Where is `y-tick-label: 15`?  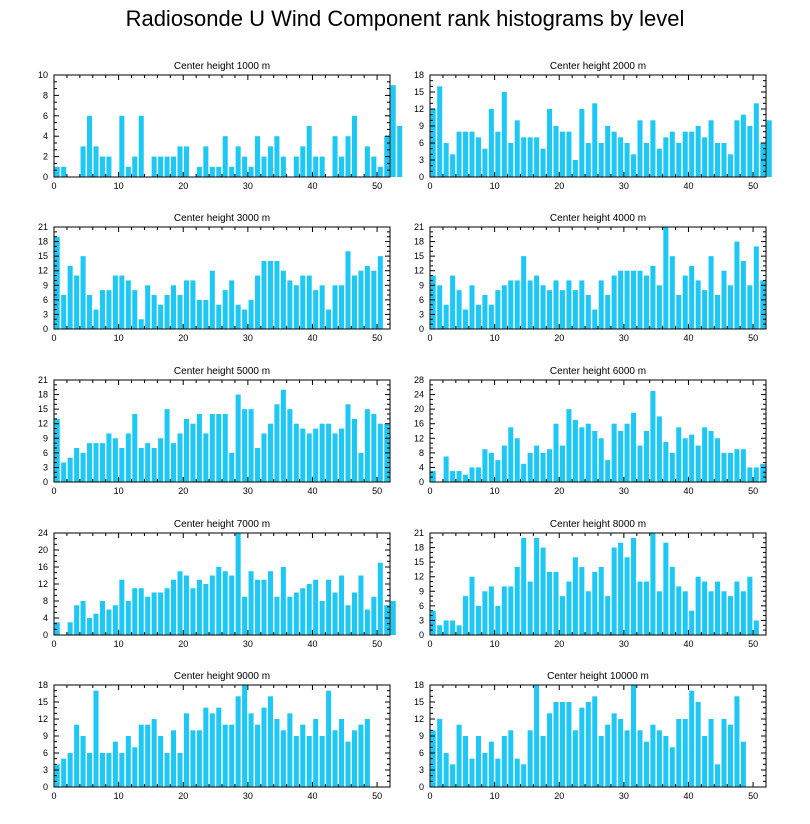
y-tick-label: 15 is located at coordinates (419, 702).